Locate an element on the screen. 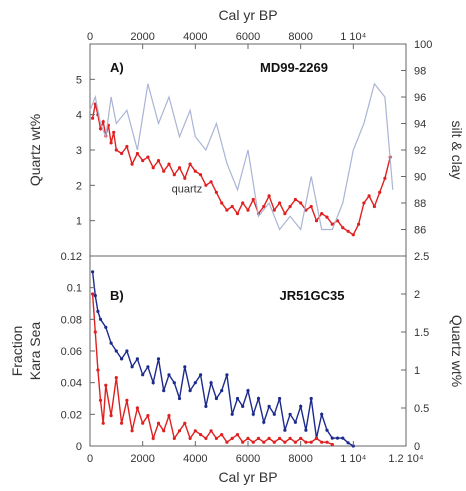 This screenshot has width=466, height=491. panel-b-x-tick-label: 0 is located at coordinates (90, 459).